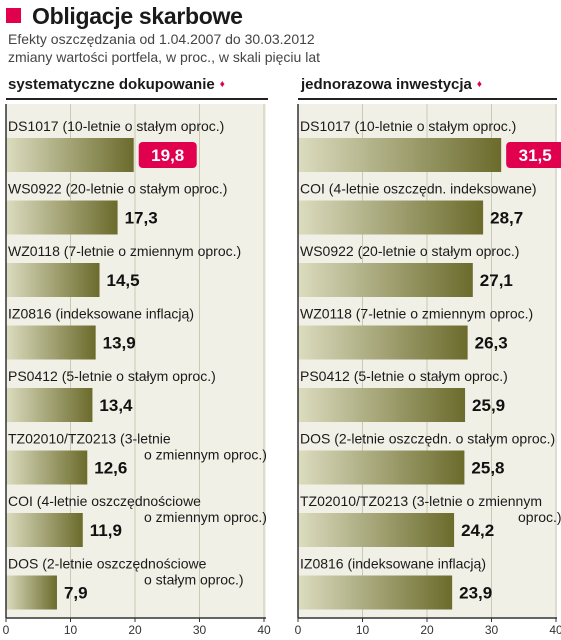 This screenshot has height=640, width=561. What do you see at coordinates (116, 405) in the screenshot?
I see `value-label: 13,4` at bounding box center [116, 405].